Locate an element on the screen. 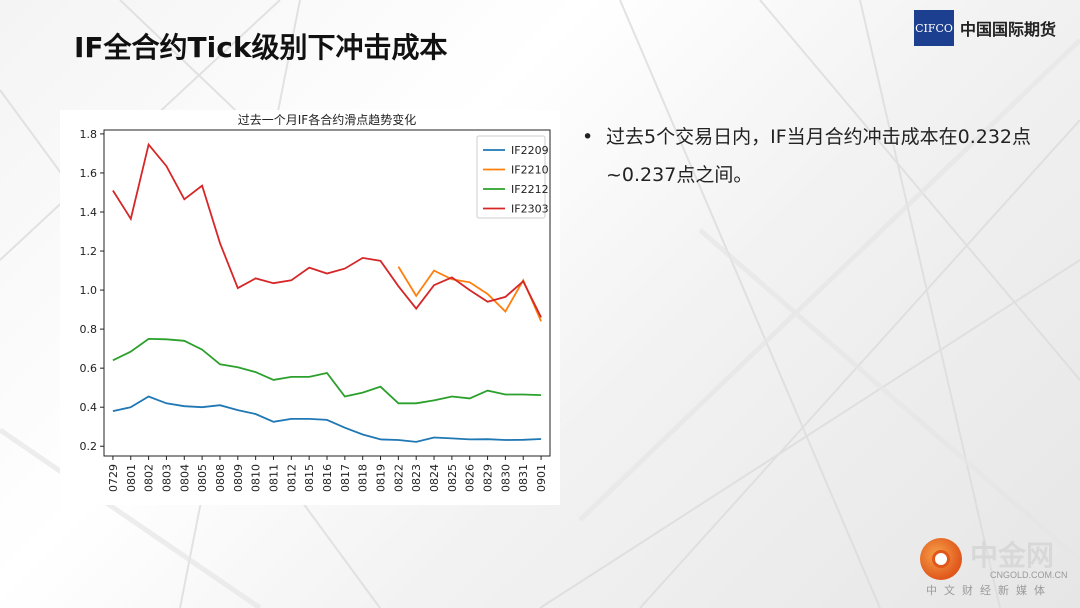  bullet-text: 过去5个交易日内，IF当月合约冲击成本在0.232点~0.237点之间。 is located at coordinates (819, 156).